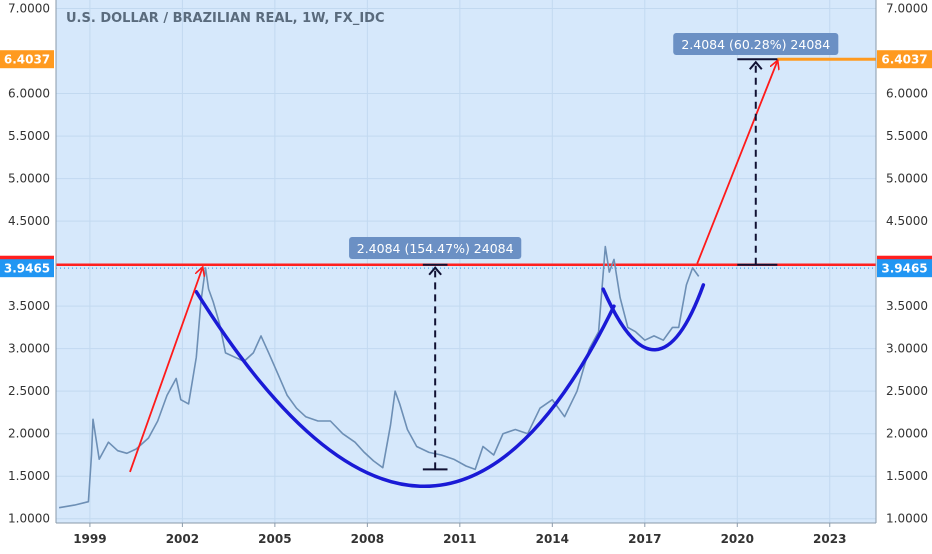 Image resolution: width=932 pixels, height=554 pixels. Describe the element at coordinates (225, 18) in the screenshot. I see `chart-title: U.S. DOLLAR / BRAZILIAN REAL, 1W, FX_IDC` at that location.